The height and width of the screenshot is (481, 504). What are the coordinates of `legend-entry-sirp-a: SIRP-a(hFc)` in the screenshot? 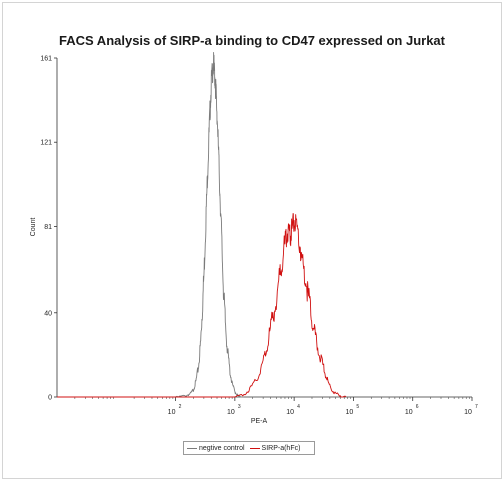 It's located at (275, 448).